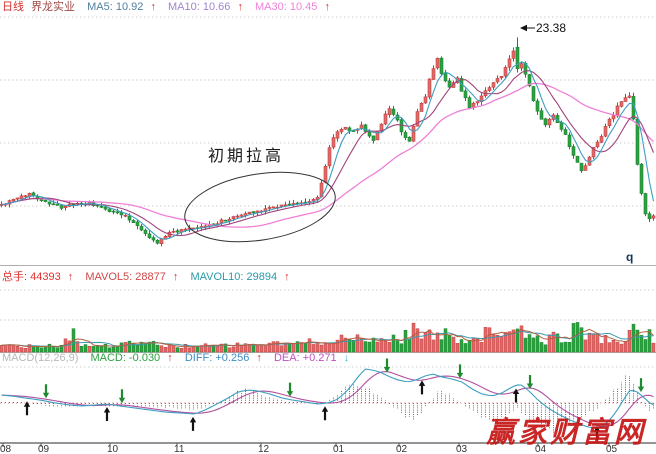 This screenshot has height=454, width=656. What do you see at coordinates (327, 404) in the screenshot?
I see `macd-histogram` at bounding box center [327, 404].